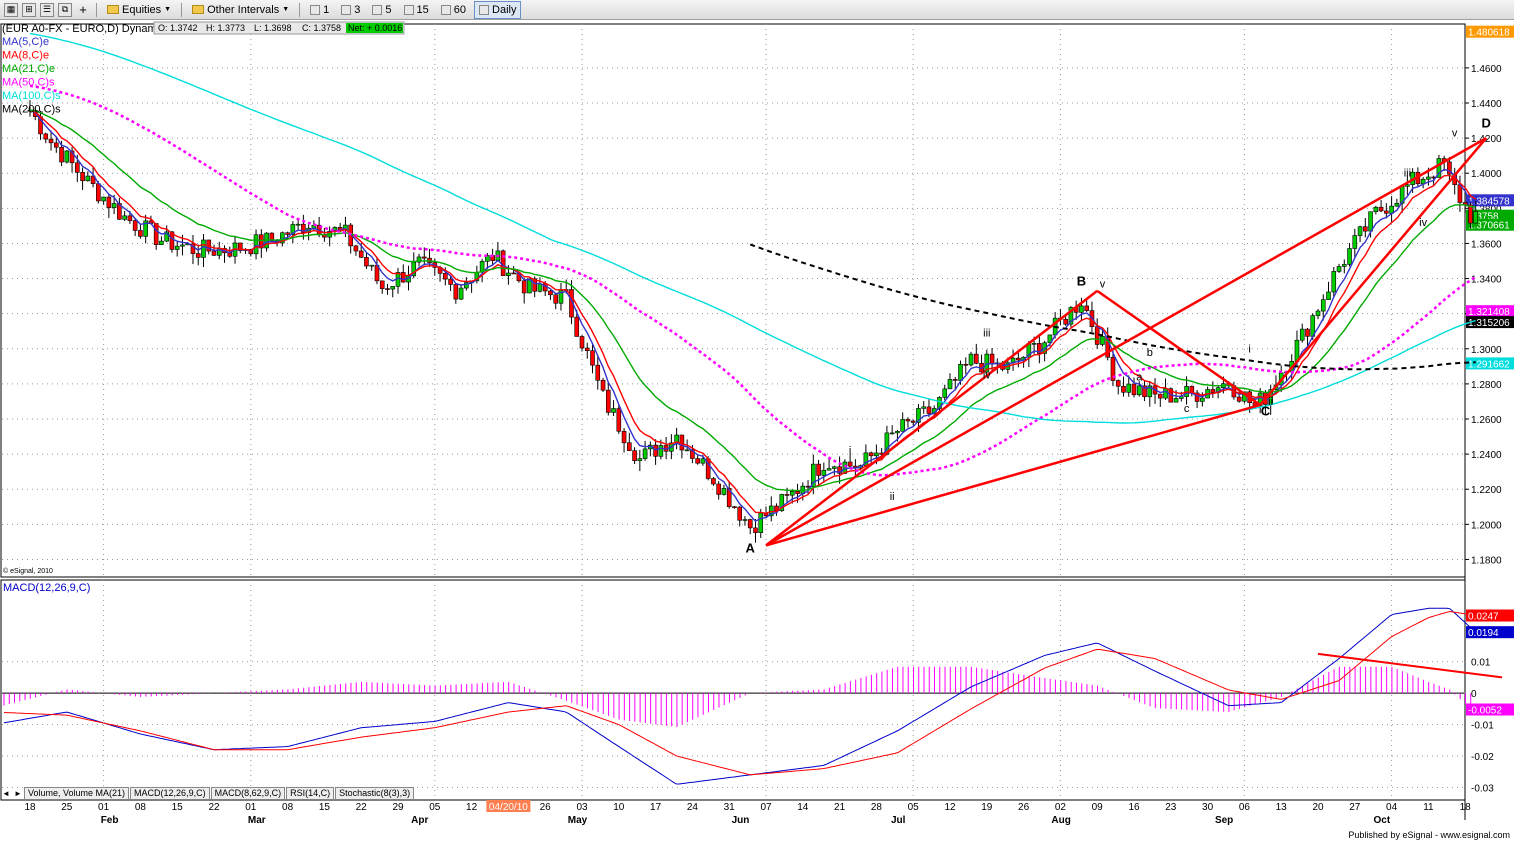 The height and width of the screenshot is (842, 1514). Describe the element at coordinates (840, 807) in the screenshot. I see `date-tick-label: 21` at that location.